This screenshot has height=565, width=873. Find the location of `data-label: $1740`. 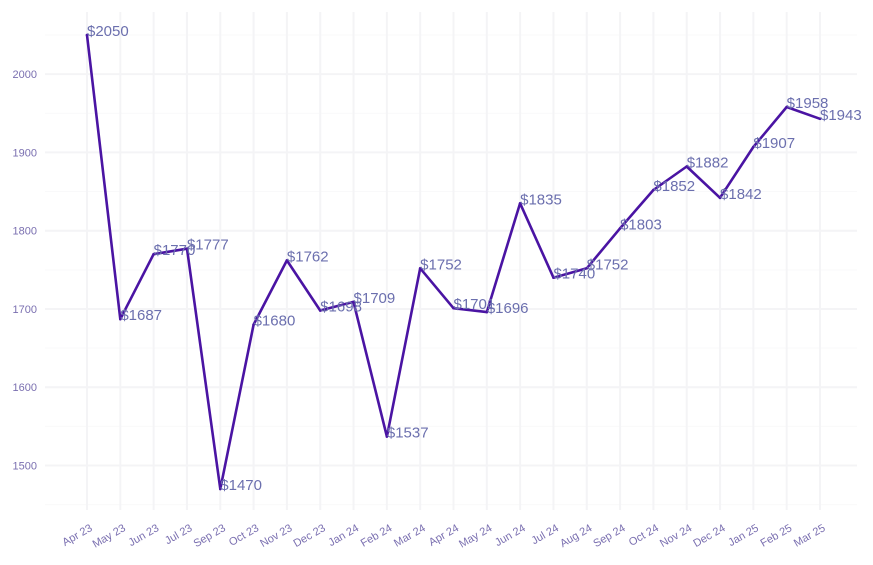

data-label: $1740 is located at coordinates (574, 274).